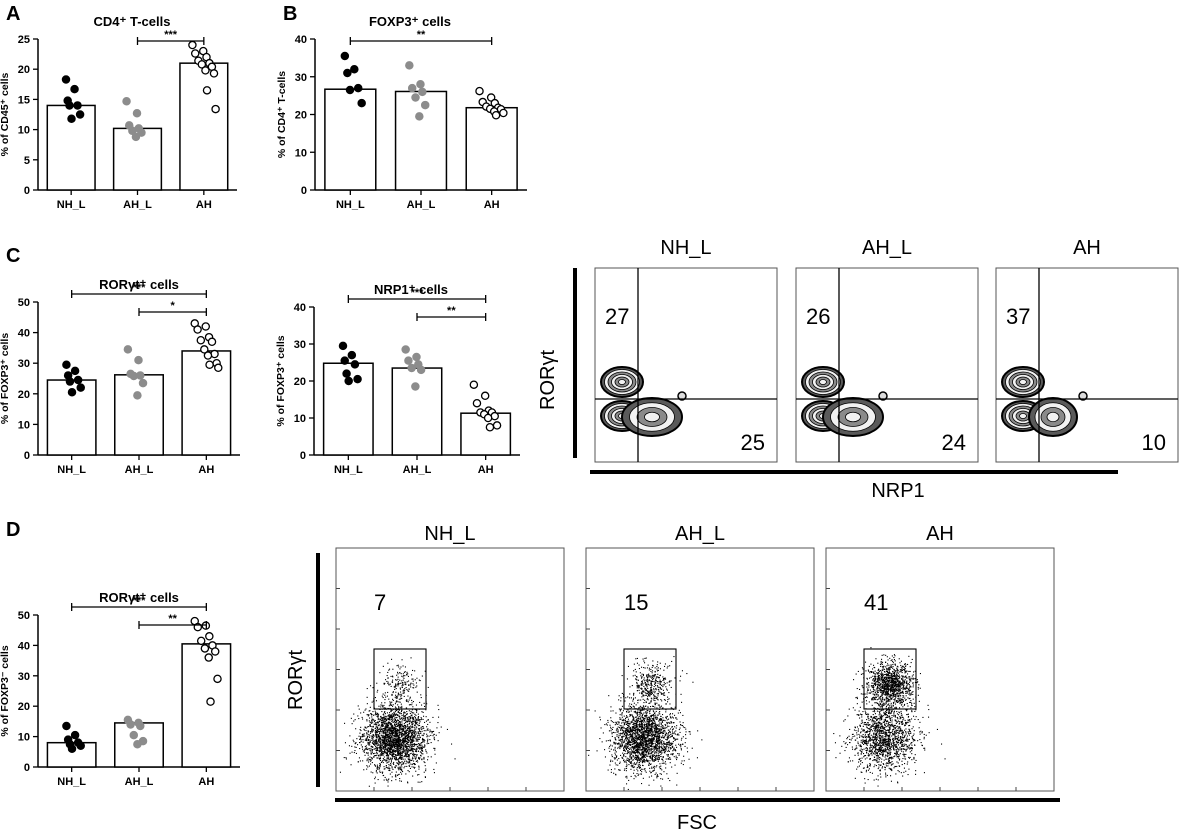 The height and width of the screenshot is (834, 1192). What do you see at coordinates (301, 116) in the screenshot?
I see `y-tick-label: 20` at bounding box center [301, 116].